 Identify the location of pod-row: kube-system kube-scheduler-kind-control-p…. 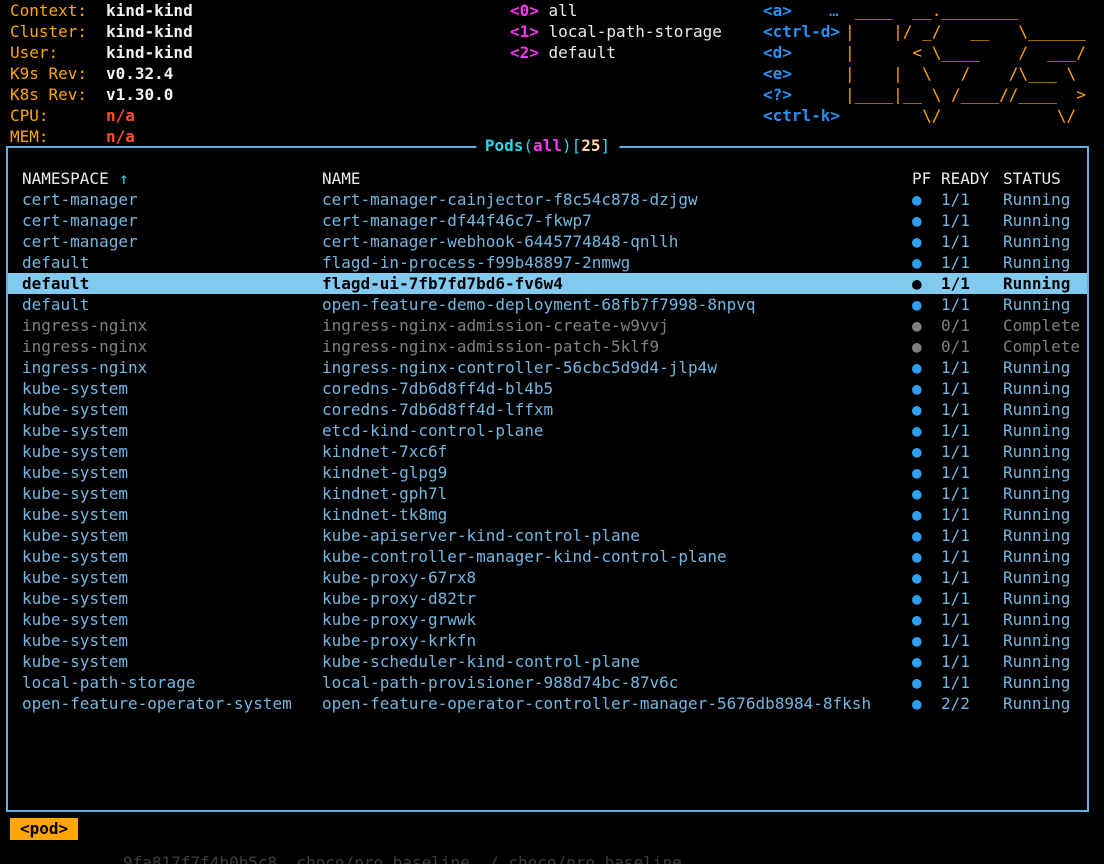
(547, 661).